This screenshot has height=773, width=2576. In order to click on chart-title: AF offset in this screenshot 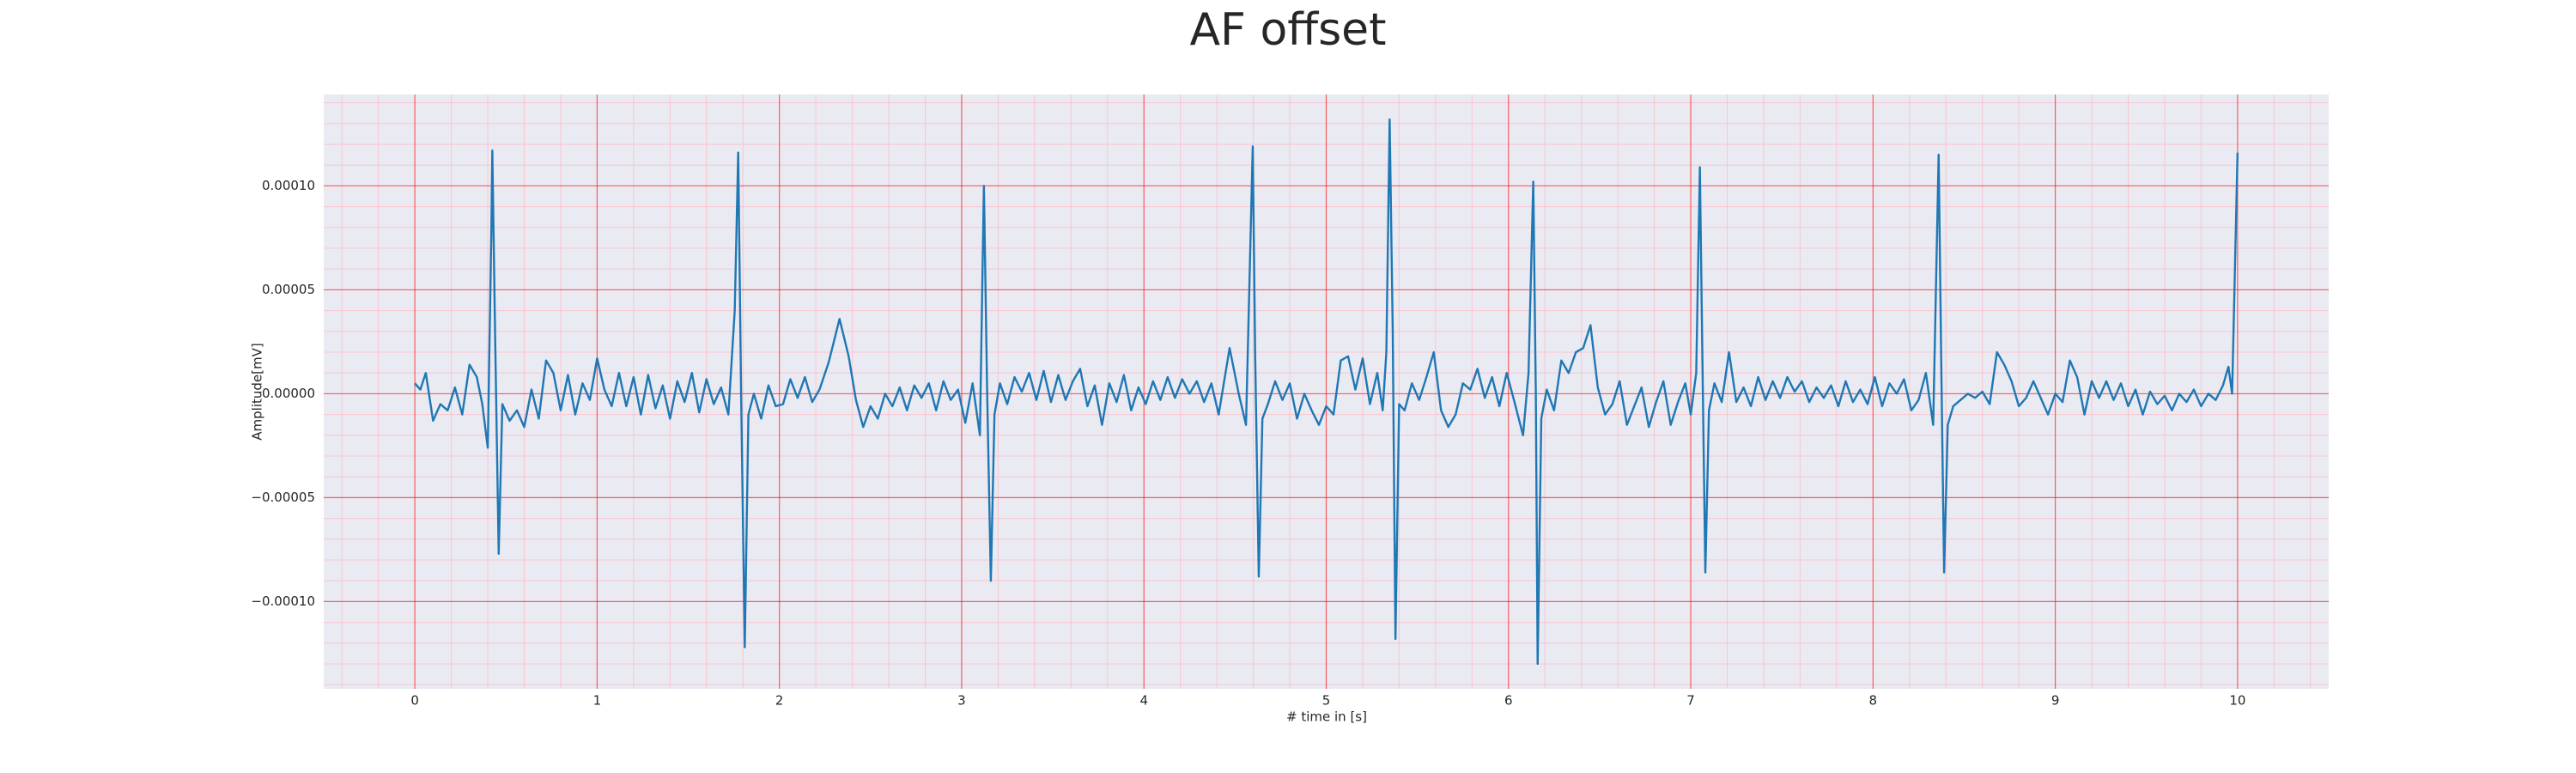, I will do `click(1287, 30)`.